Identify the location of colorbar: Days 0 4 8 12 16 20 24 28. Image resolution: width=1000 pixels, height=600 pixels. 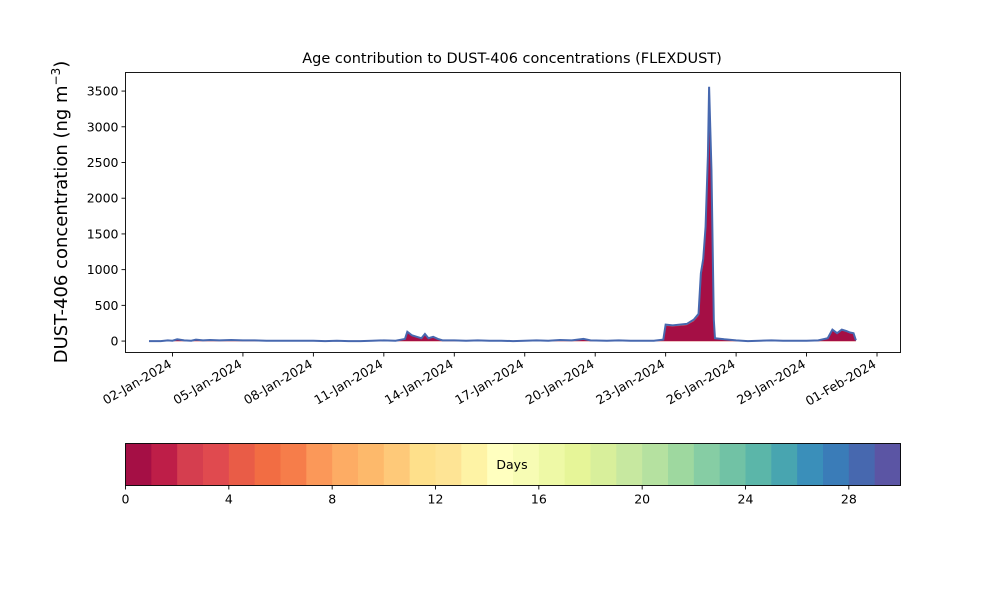
(511, 475).